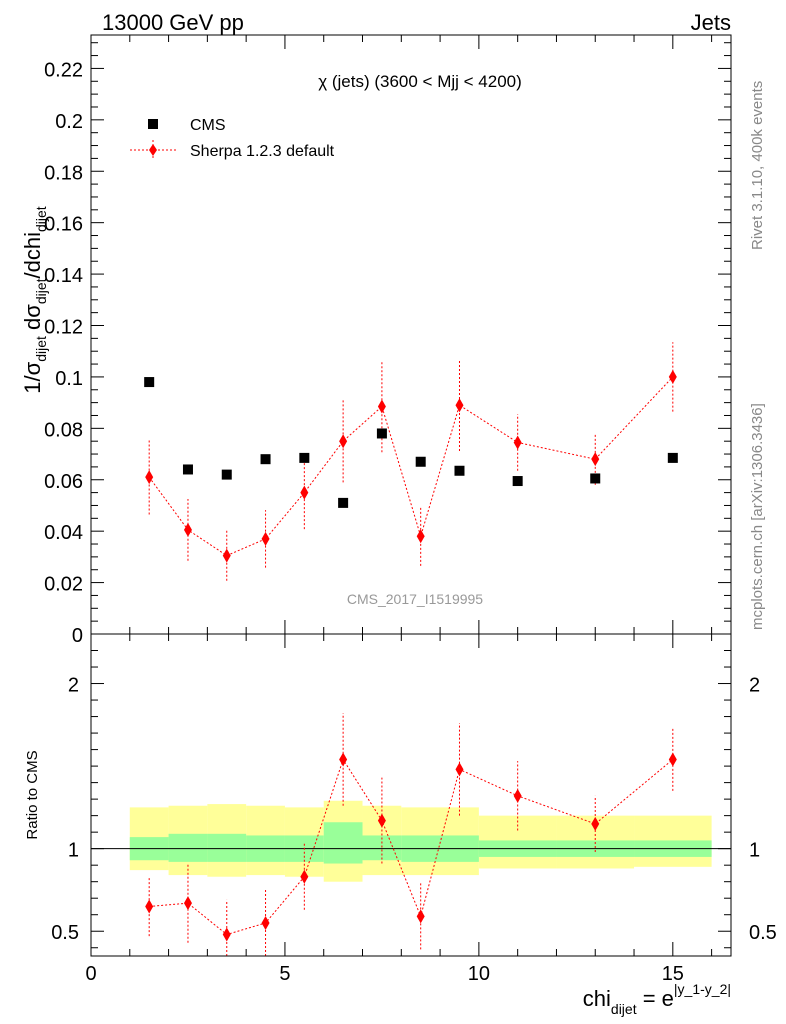 The image size is (786, 1024). I want to click on main-ytick-label: 0.22, so click(63, 70).